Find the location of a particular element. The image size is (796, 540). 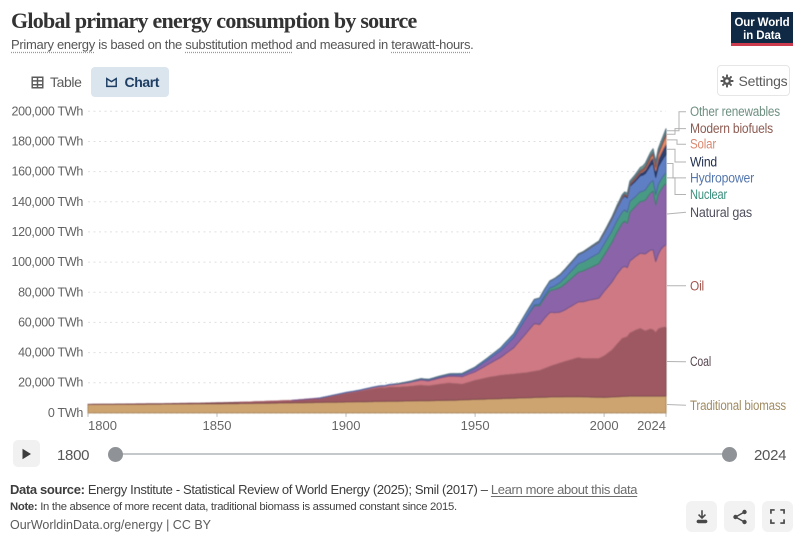

svg-text: 120,000 TWh is located at coordinates (47, 232).